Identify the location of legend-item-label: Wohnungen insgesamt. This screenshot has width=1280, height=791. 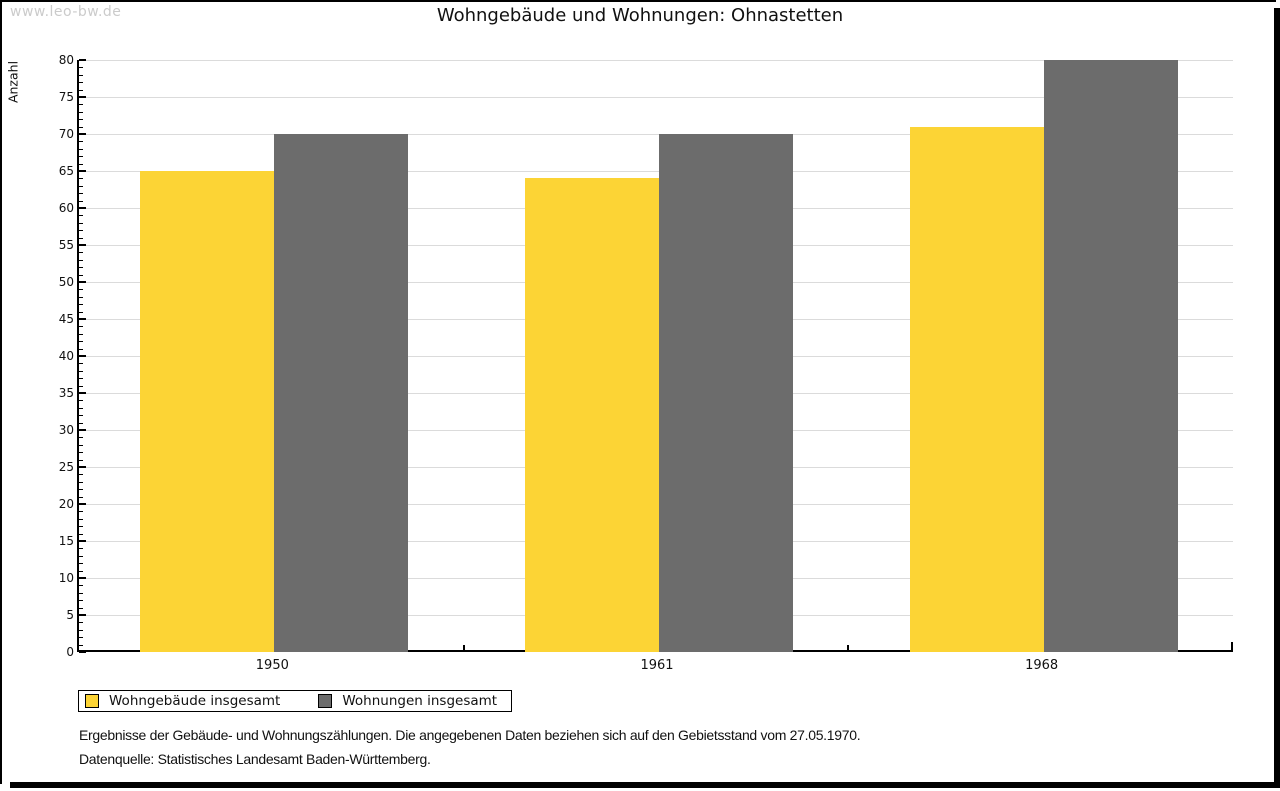
(420, 701).